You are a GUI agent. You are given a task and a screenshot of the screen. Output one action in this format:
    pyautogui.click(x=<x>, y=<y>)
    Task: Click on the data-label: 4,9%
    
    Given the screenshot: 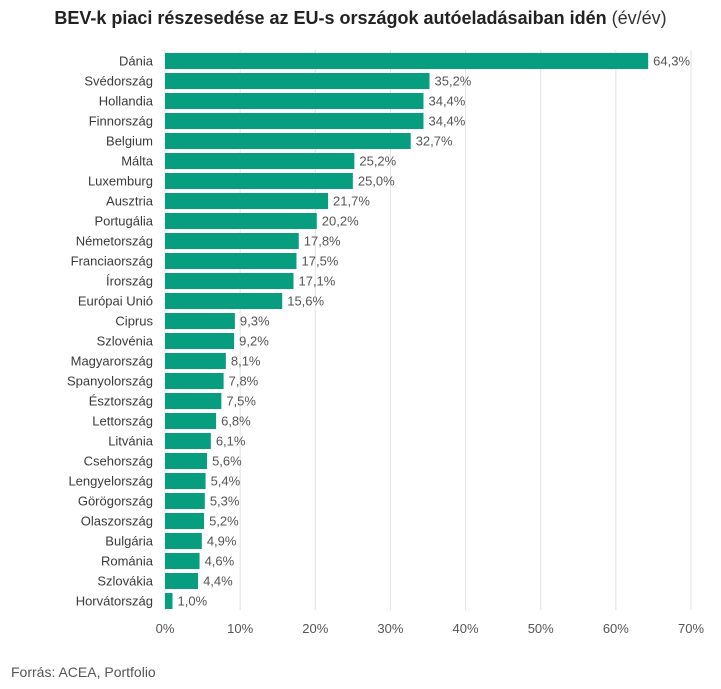 What is the action you would take?
    pyautogui.click(x=222, y=541)
    